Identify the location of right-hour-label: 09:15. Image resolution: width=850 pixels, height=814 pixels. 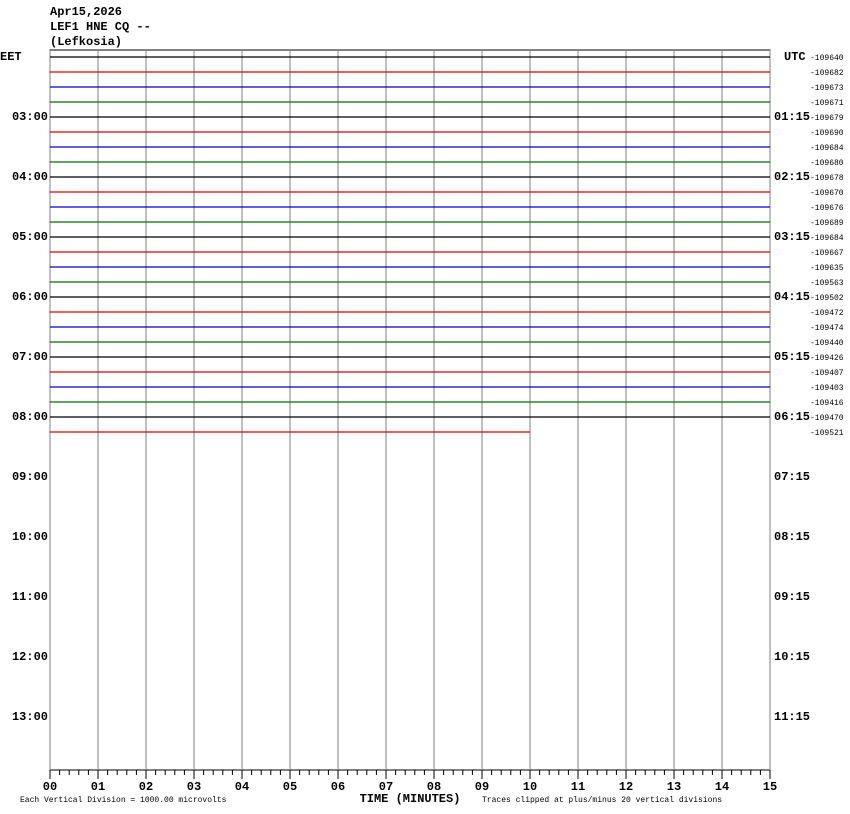
(792, 597).